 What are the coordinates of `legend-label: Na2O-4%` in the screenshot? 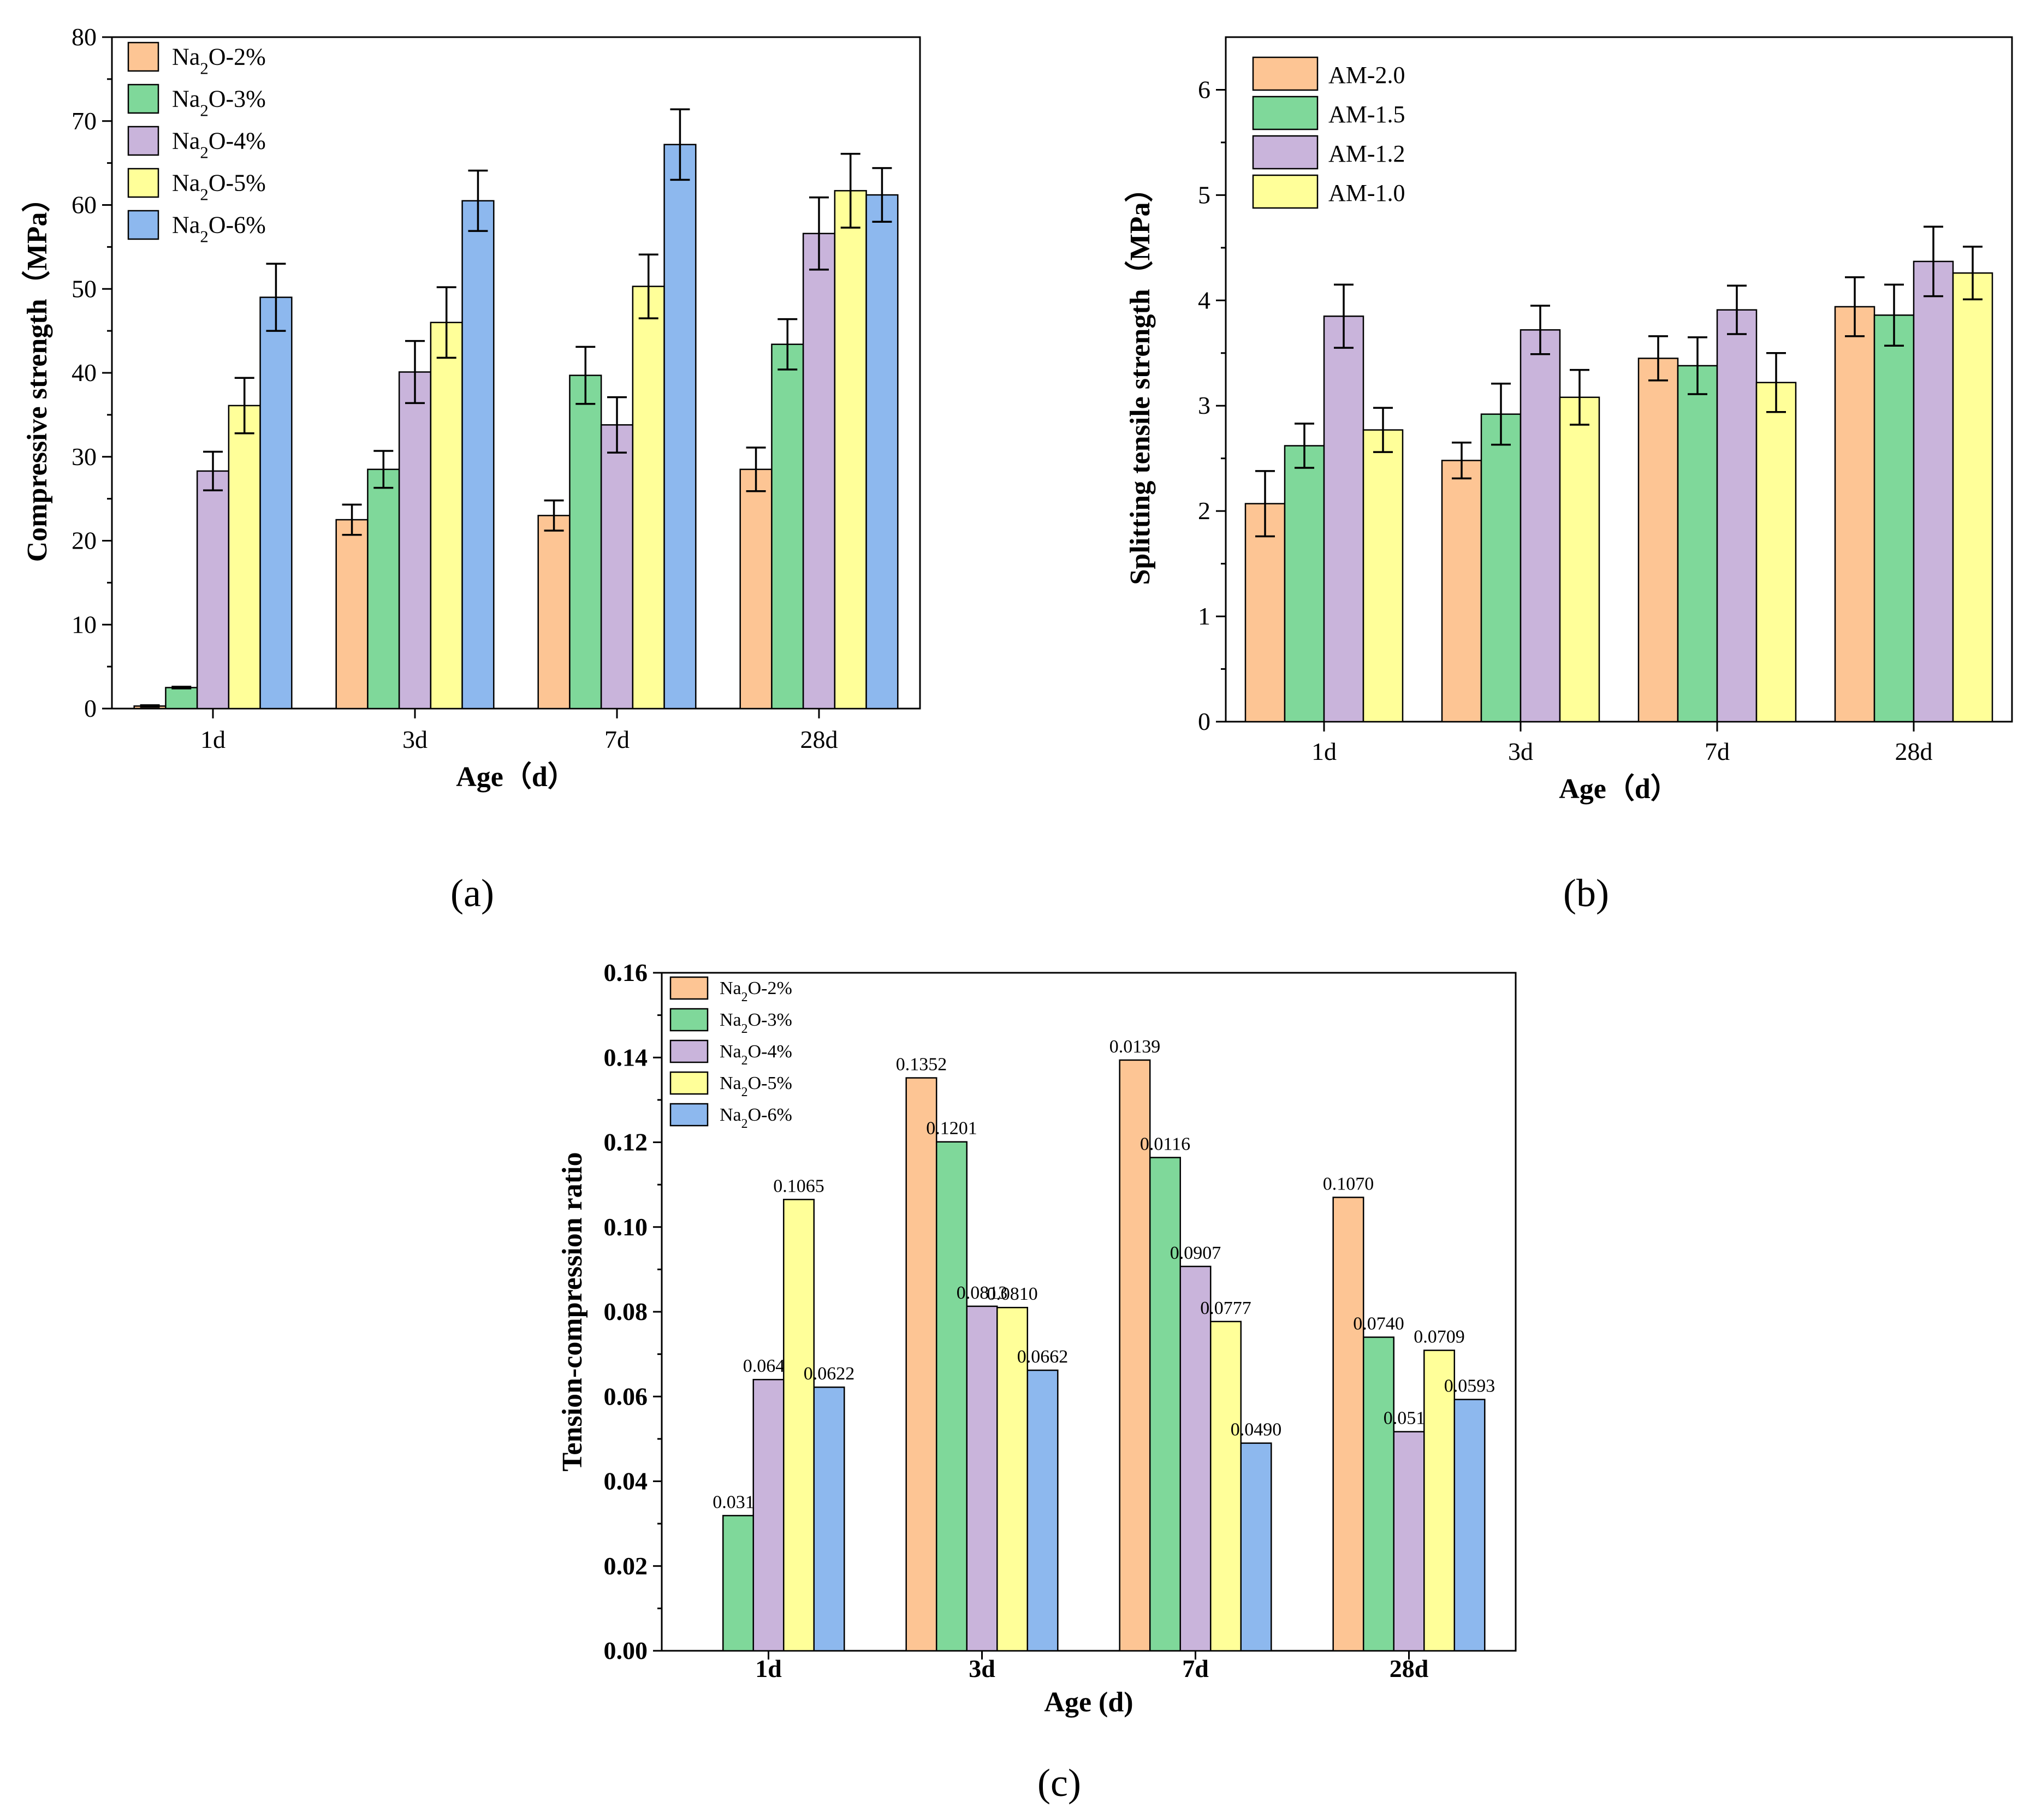 It's located at (219, 145).